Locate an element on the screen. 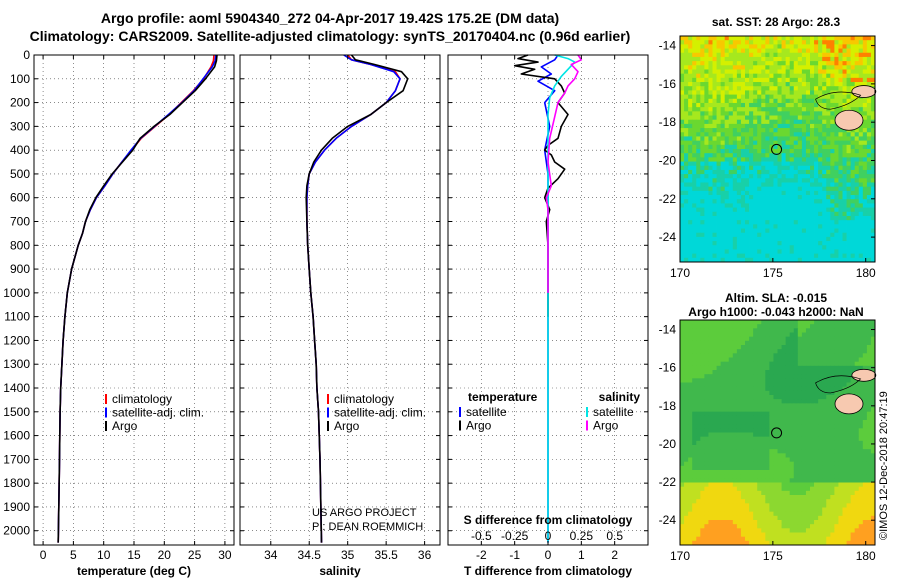 The height and width of the screenshot is (580, 900). y-tick-label: 1700 is located at coordinates (16, 459).